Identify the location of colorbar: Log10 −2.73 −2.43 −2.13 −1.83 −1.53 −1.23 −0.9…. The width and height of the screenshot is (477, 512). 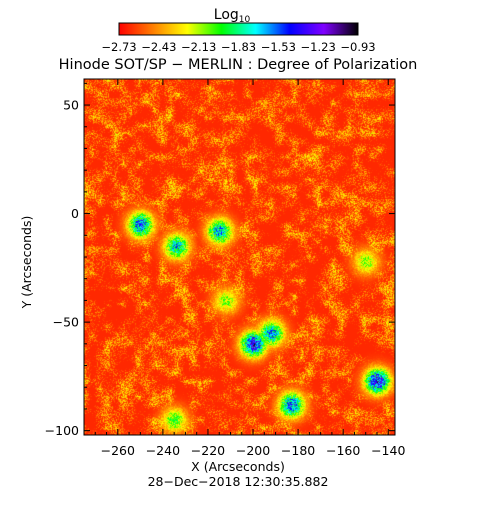
(238, 30).